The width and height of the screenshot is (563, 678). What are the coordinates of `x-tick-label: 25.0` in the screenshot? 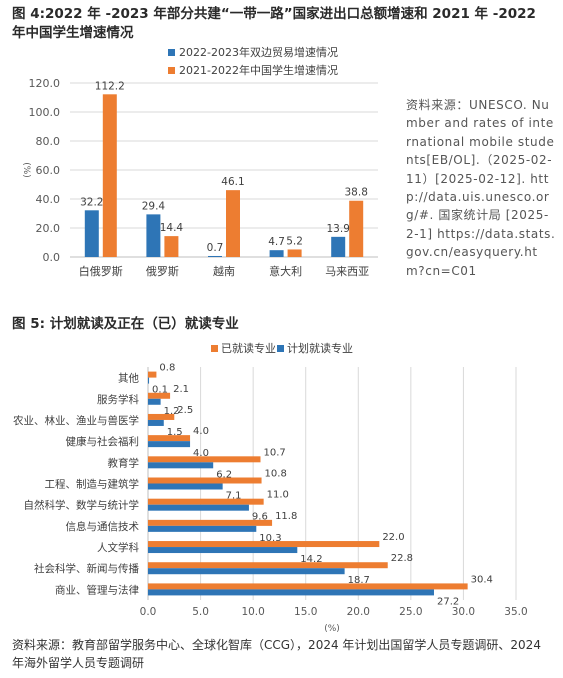 It's located at (410, 612).